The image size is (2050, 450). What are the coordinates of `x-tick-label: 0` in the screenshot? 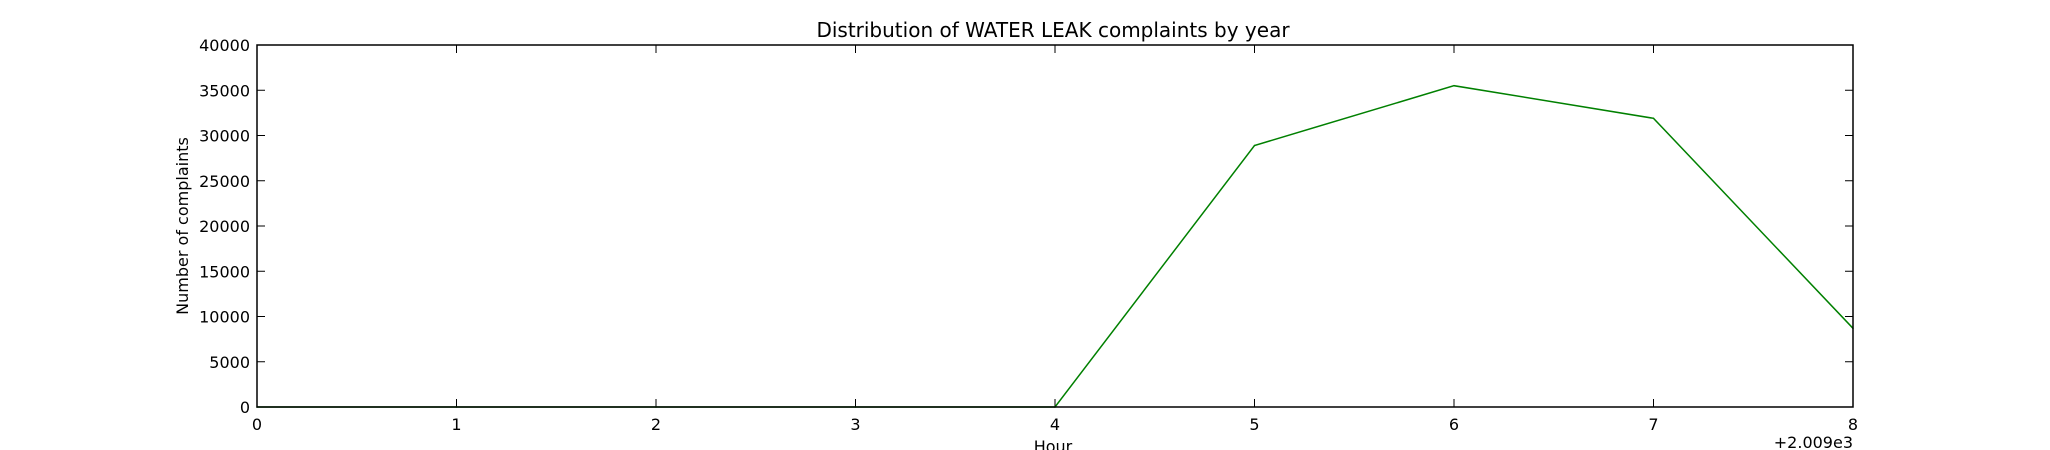 It's located at (257, 424).